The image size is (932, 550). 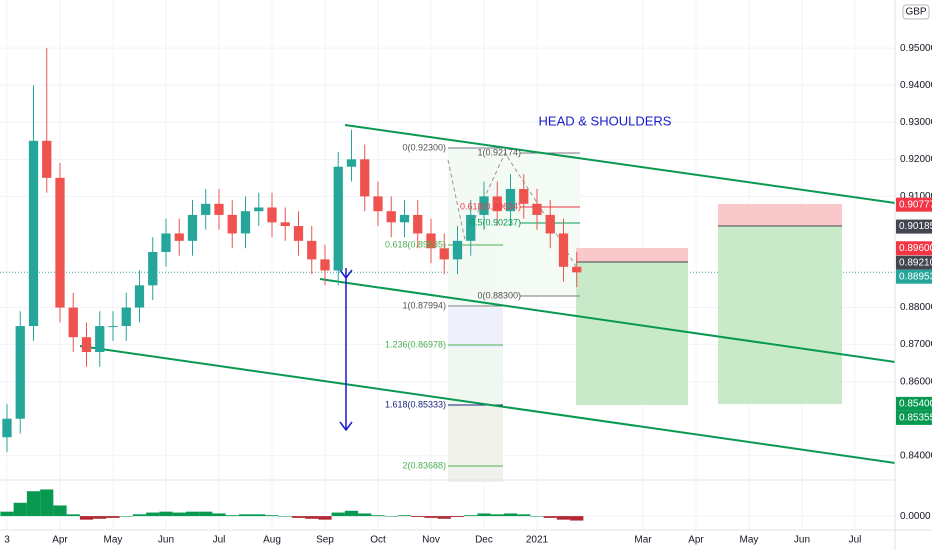 I want to click on currency-box, so click(x=916, y=12).